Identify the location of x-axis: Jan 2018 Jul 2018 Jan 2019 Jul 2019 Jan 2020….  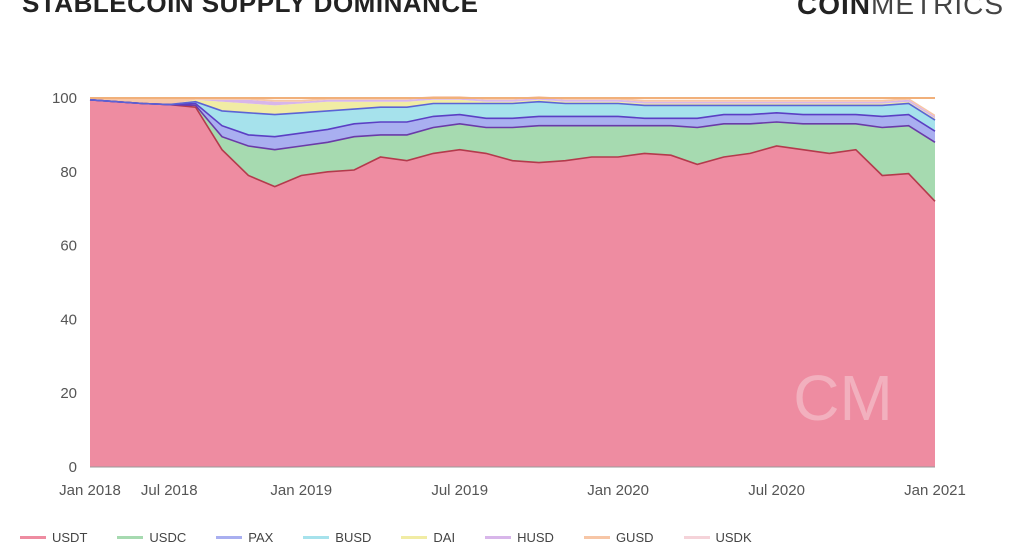
(512, 490).